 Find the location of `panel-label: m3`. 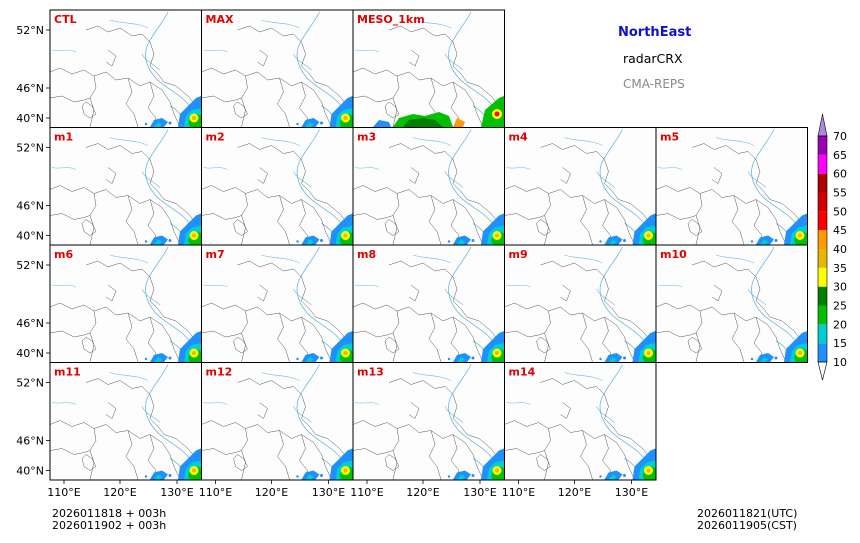

panel-label: m3 is located at coordinates (366, 137).